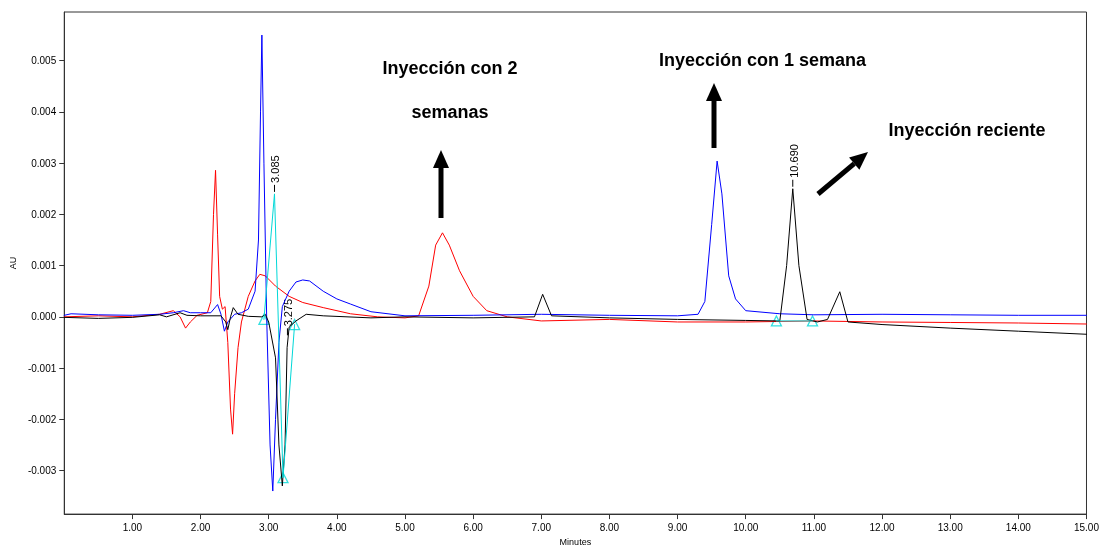 Image resolution: width=1102 pixels, height=551 pixels. What do you see at coordinates (288, 312) in the screenshot?
I see `annotation: 3.275` at bounding box center [288, 312].